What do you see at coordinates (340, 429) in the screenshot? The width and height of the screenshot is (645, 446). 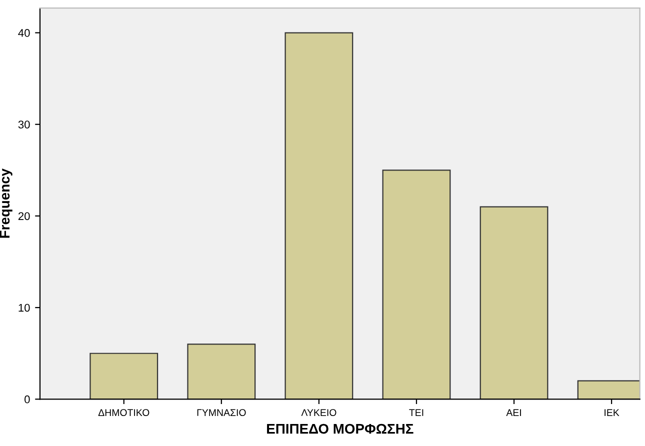 I see `x-axis-title: ΕΠΙΠΕΔΟ ΜΟΡΦΩΣΗΣ` at bounding box center [340, 429].